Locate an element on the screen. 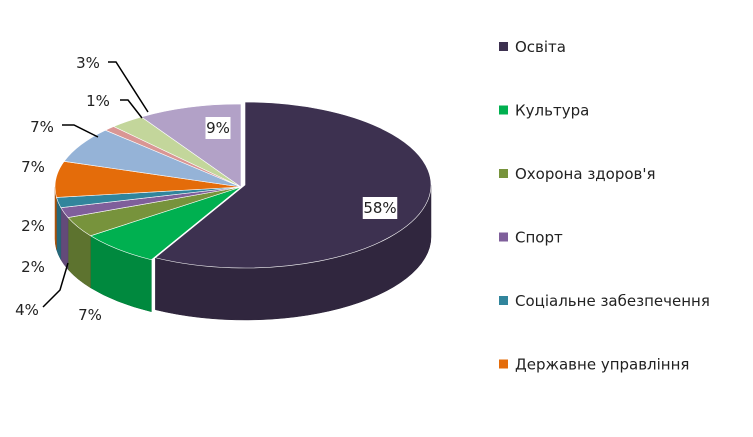 This screenshot has height=437, width=753. data-label: 1% is located at coordinates (98, 101).